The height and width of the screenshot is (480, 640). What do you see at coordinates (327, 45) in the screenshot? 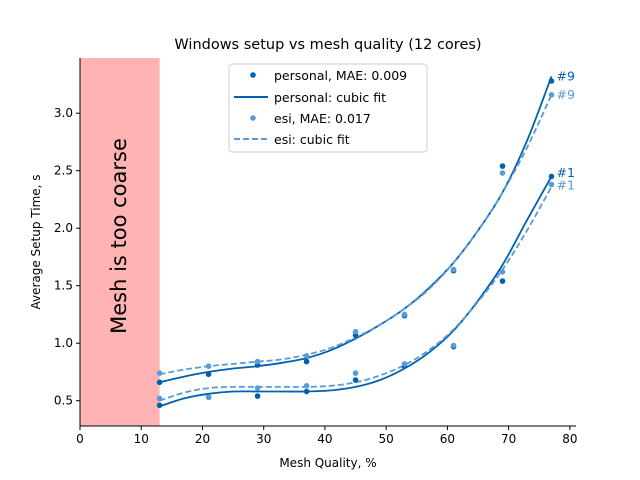
I see `chart-title: Windows setup vs mesh quality (12 cores)` at bounding box center [327, 45].